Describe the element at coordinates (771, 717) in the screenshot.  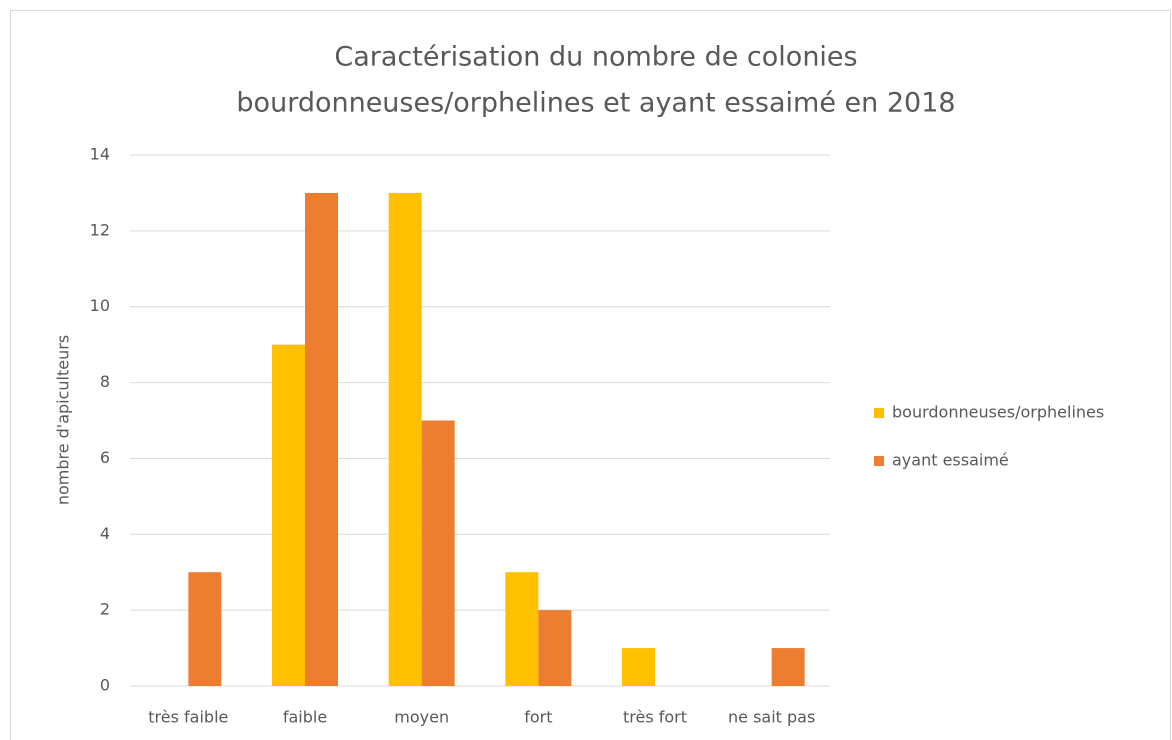
I see `x-tick-label: ne sait pas` at that location.